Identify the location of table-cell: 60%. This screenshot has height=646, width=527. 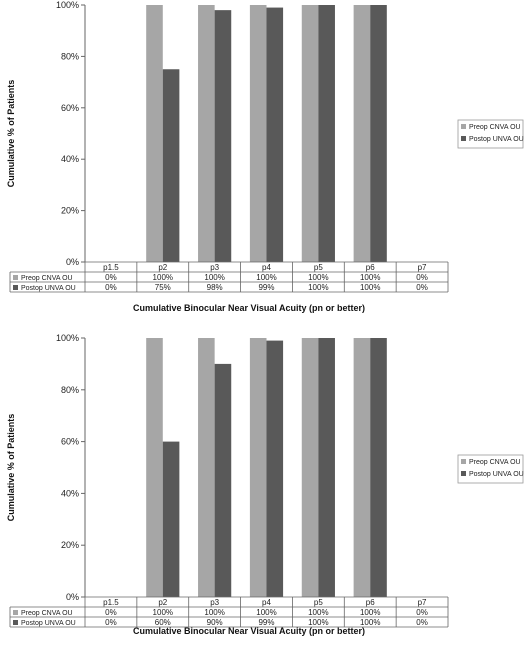
(163, 622).